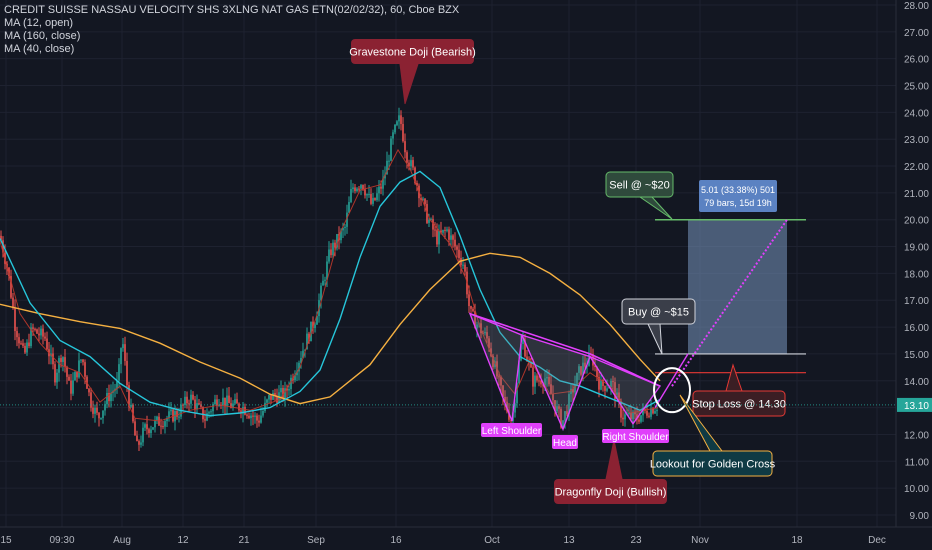 The image size is (932, 550). I want to click on projection-line, so click(729, 303).